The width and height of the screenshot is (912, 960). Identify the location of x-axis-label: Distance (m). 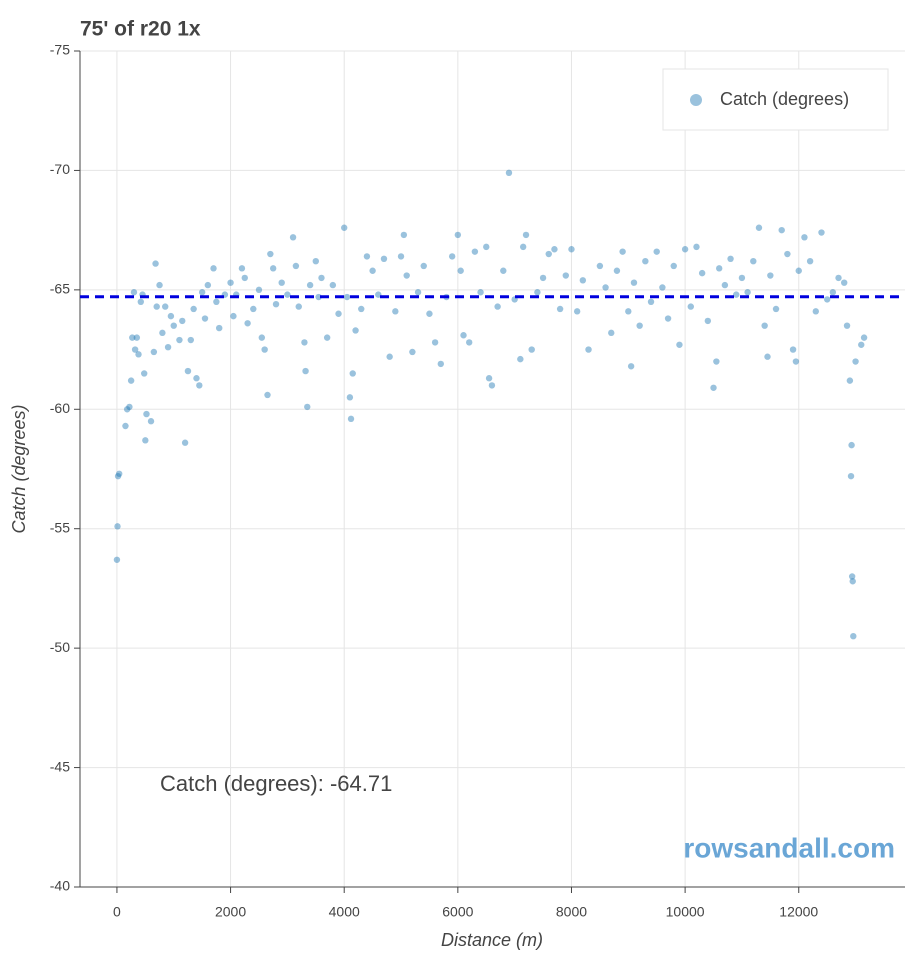
(492, 940).